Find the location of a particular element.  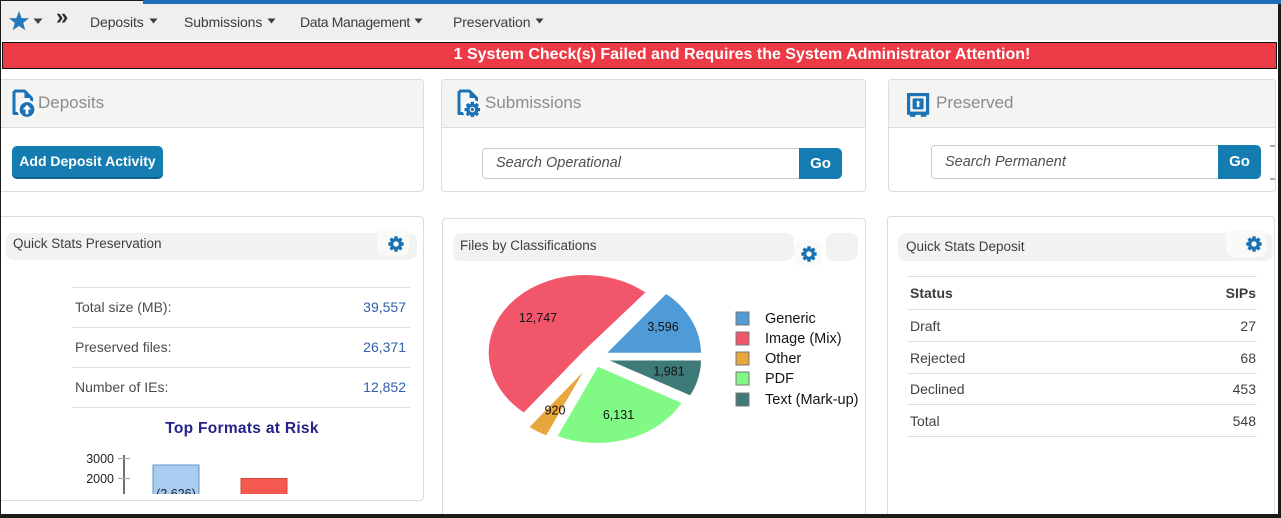

svg-text: Text (Mark-up) is located at coordinates (811, 400).